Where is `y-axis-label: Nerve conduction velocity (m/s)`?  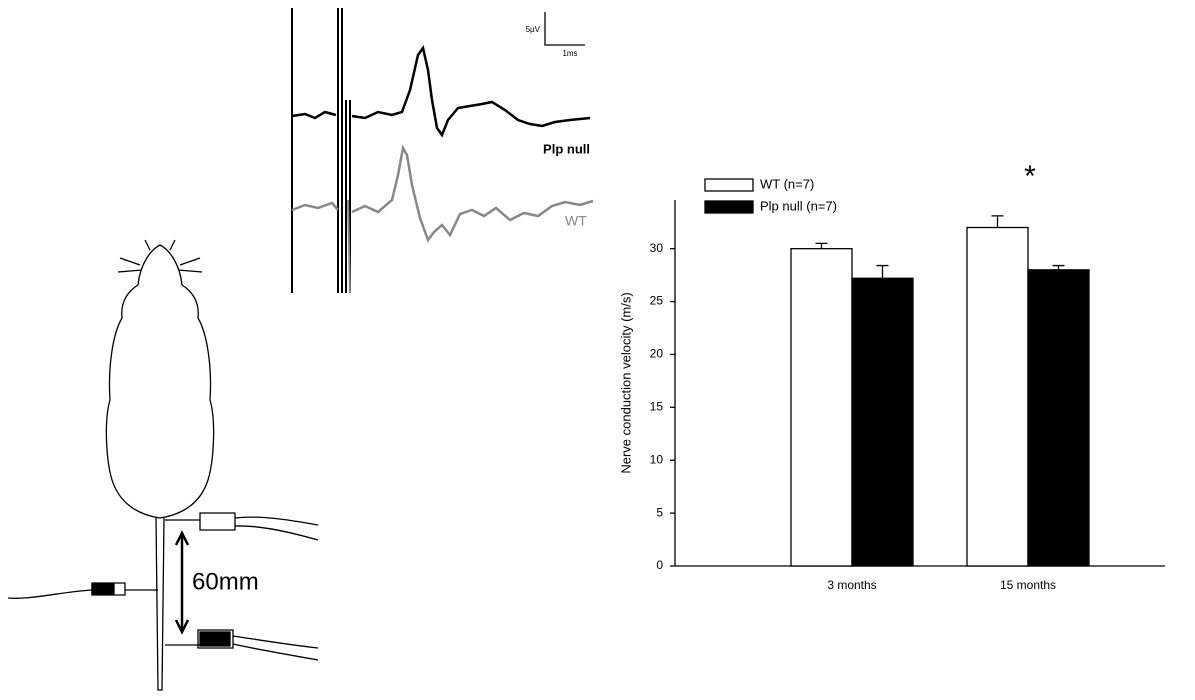 y-axis-label: Nerve conduction velocity (m/s) is located at coordinates (625, 382).